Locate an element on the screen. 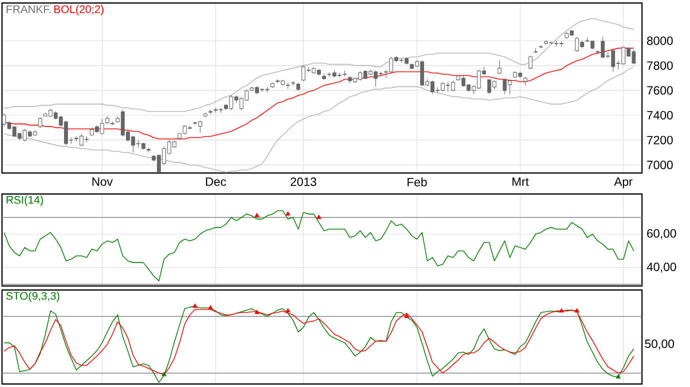 The height and width of the screenshot is (387, 690). series-label: STO(9,3,3) is located at coordinates (33, 297).